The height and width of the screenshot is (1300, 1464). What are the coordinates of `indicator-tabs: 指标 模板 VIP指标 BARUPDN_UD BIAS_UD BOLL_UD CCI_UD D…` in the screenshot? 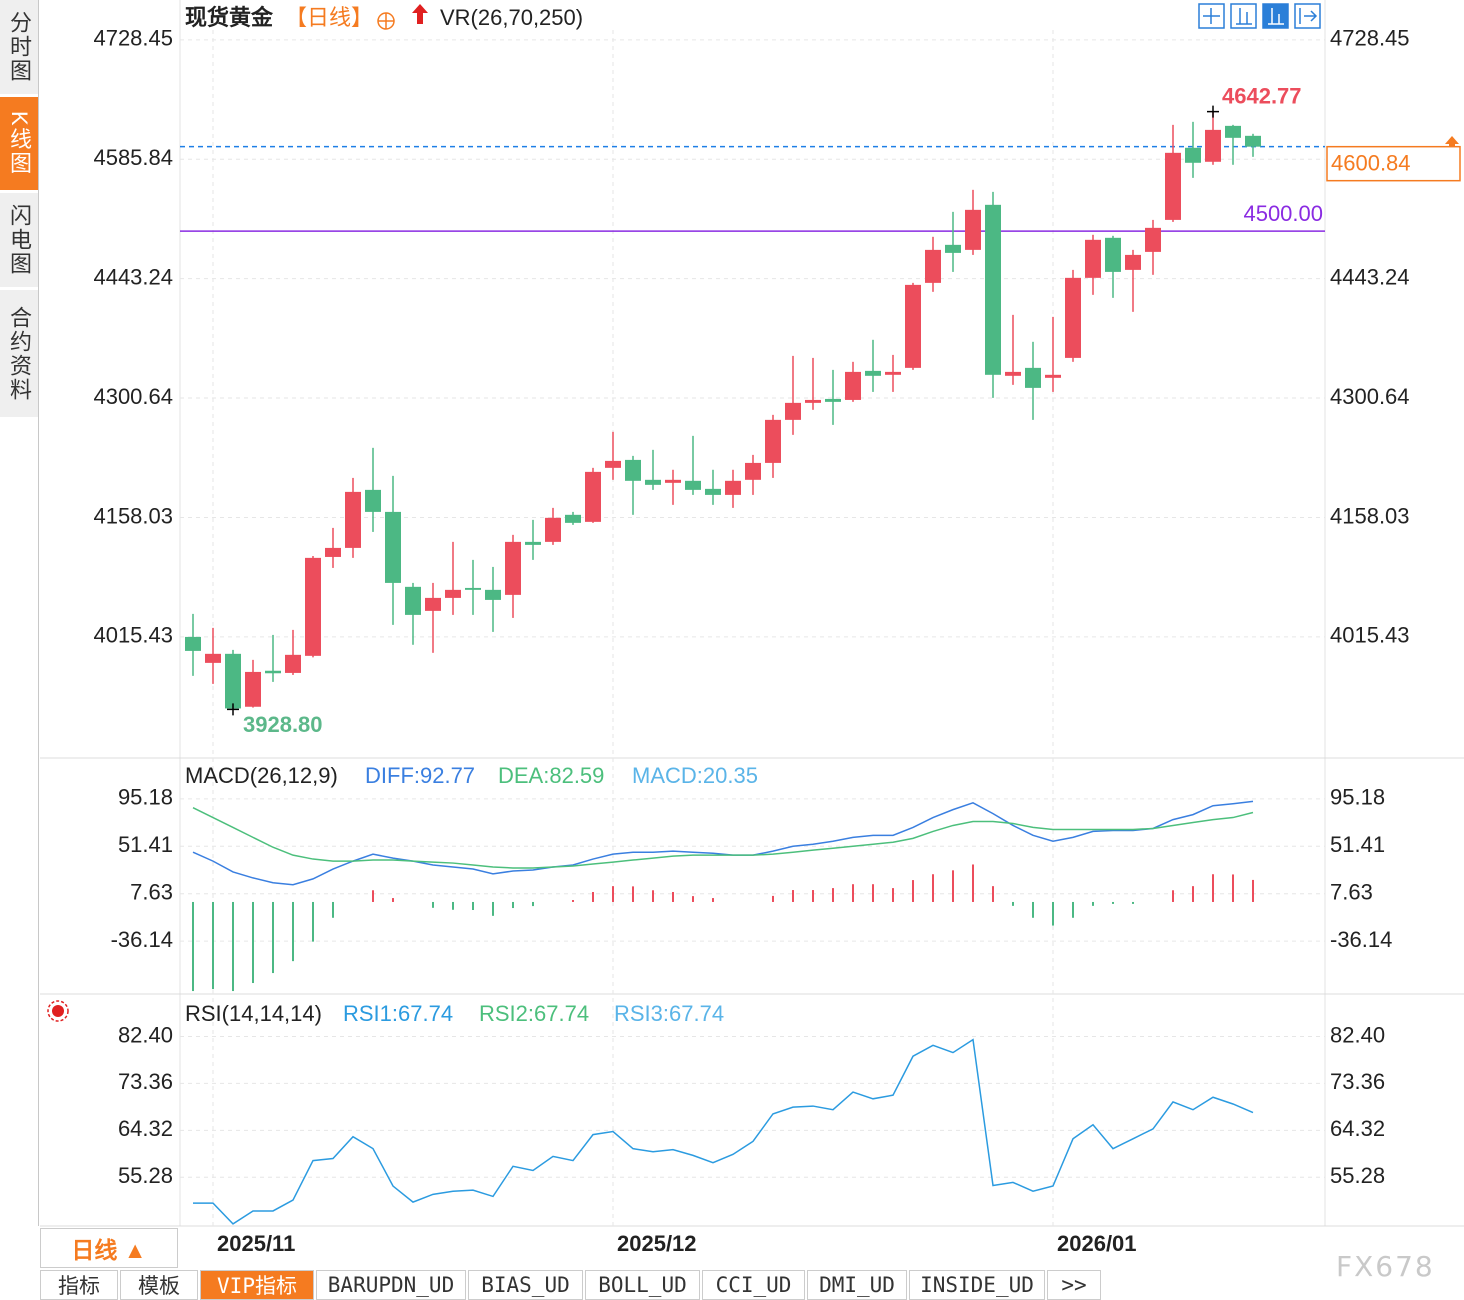 It's located at (571, 1285).